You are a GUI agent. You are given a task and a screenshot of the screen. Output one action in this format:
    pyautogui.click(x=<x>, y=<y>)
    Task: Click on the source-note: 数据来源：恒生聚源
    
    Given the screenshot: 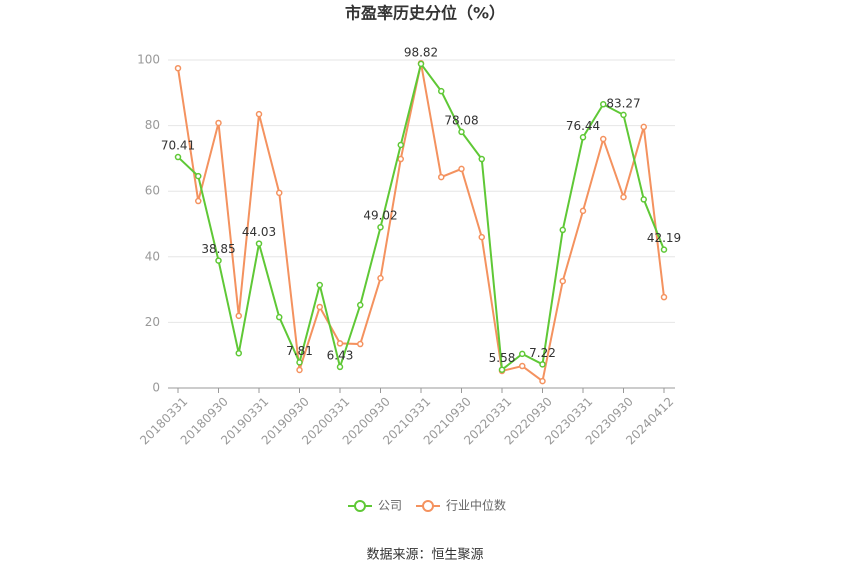 What is the action you would take?
    pyautogui.click(x=424, y=555)
    